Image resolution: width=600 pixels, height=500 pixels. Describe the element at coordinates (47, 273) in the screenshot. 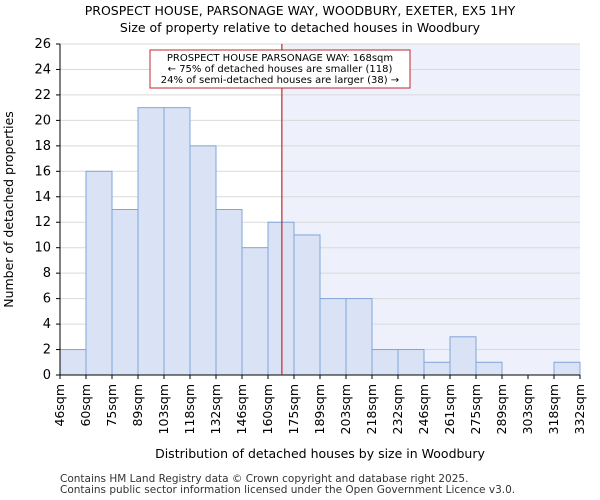

I see `y-tick-label: 8` at that location.